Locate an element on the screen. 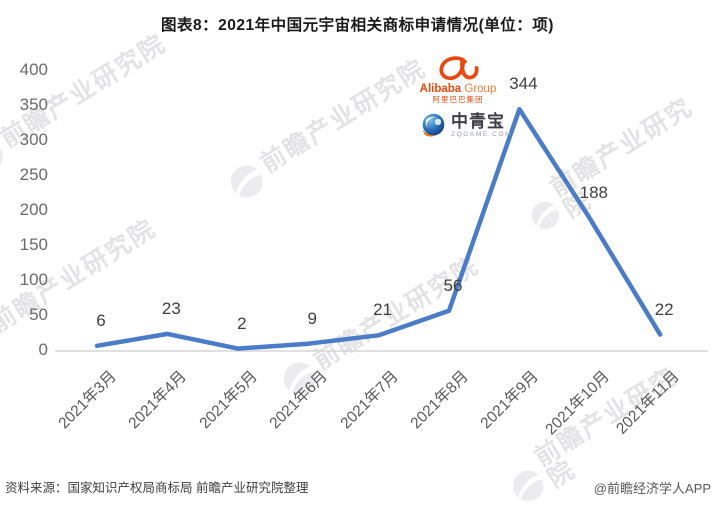  data-value-label: 344 is located at coordinates (523, 84).